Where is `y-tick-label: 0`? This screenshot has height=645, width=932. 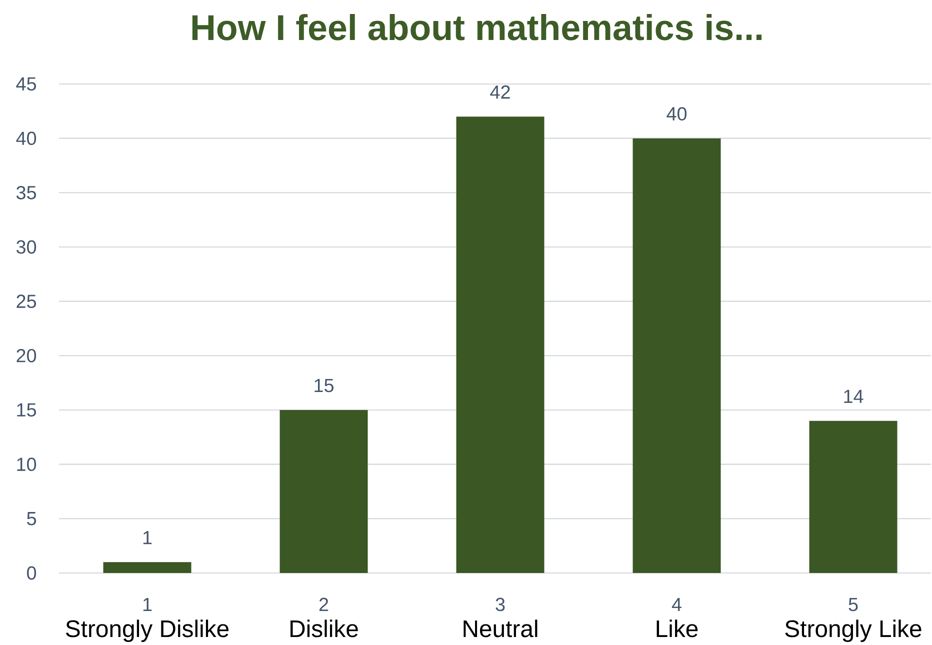 y-tick-label: 0 is located at coordinates (31, 573).